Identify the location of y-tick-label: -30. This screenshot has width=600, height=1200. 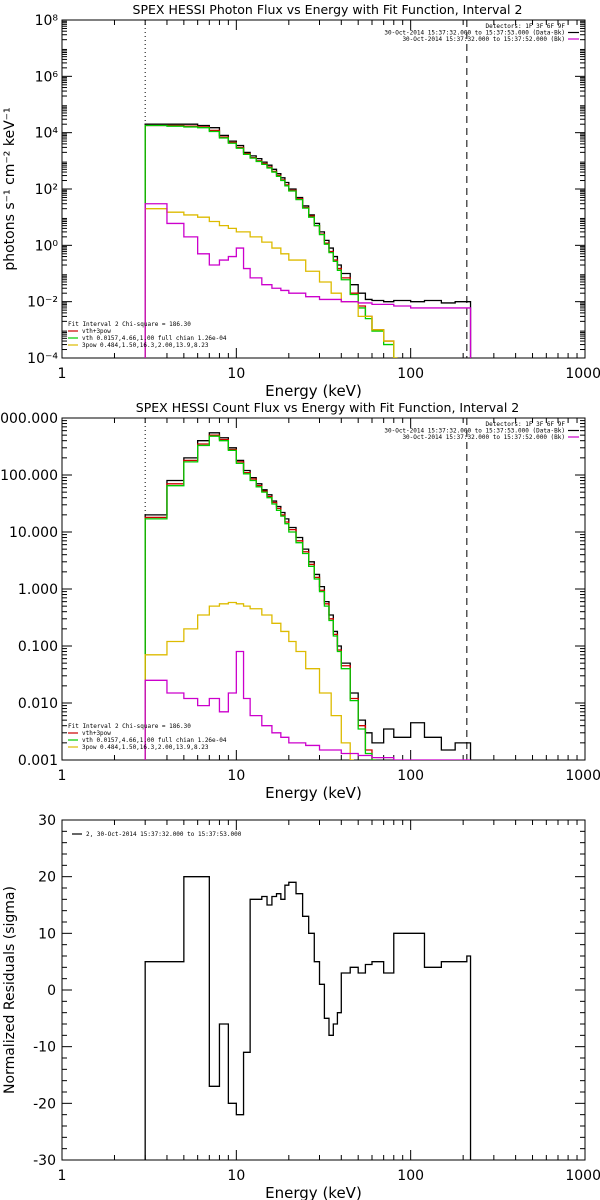
(44, 1161).